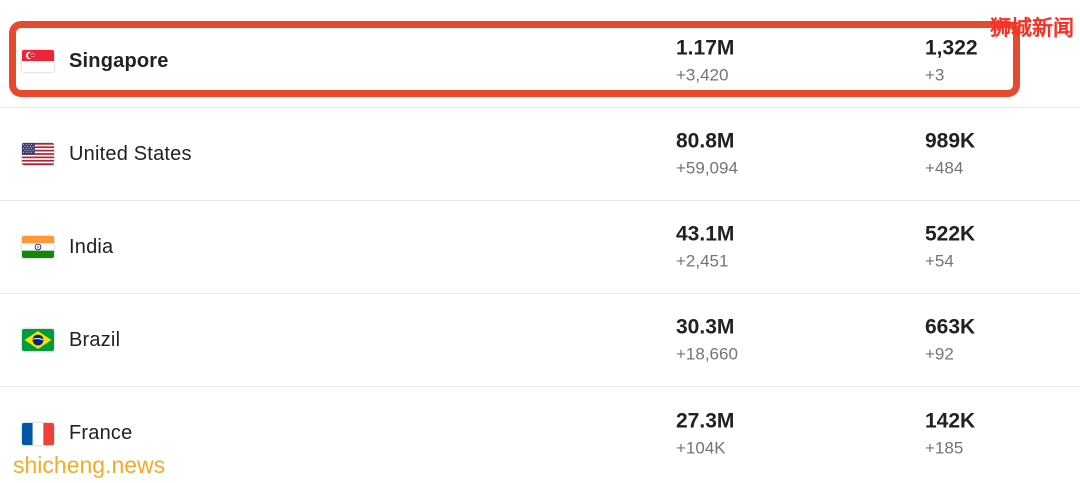 The image size is (1080, 483). What do you see at coordinates (935, 75) in the screenshot?
I see `new-deaths: +3` at bounding box center [935, 75].